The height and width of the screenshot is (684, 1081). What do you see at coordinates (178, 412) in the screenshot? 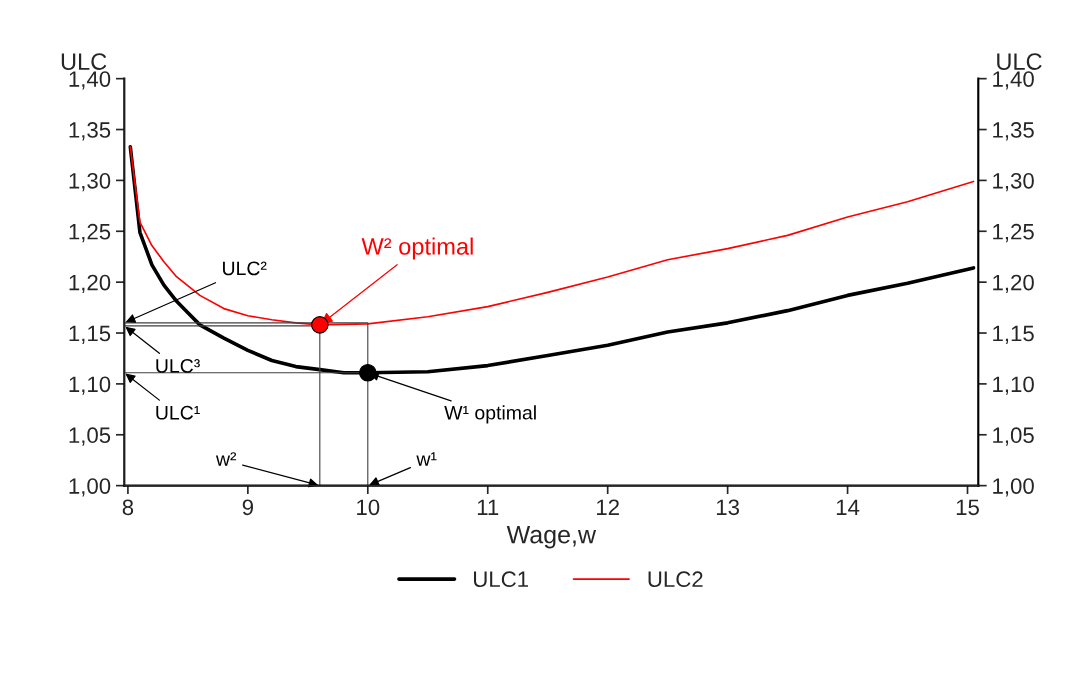
I see `annotation: ULC¹` at bounding box center [178, 412].